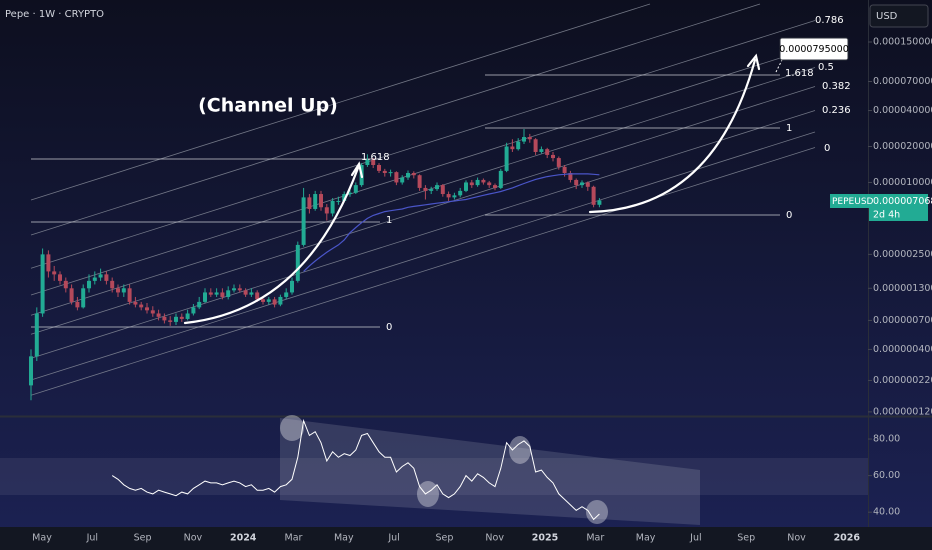 This screenshot has width=932, height=550. What do you see at coordinates (434, 476) in the screenshot?
I see `rsi-band` at bounding box center [434, 476].